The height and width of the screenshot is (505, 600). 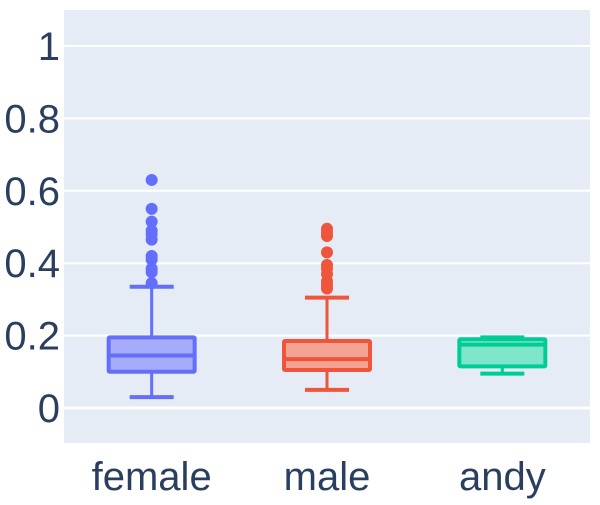 I want to click on y-tick-label: 0.2, so click(x=32, y=337).